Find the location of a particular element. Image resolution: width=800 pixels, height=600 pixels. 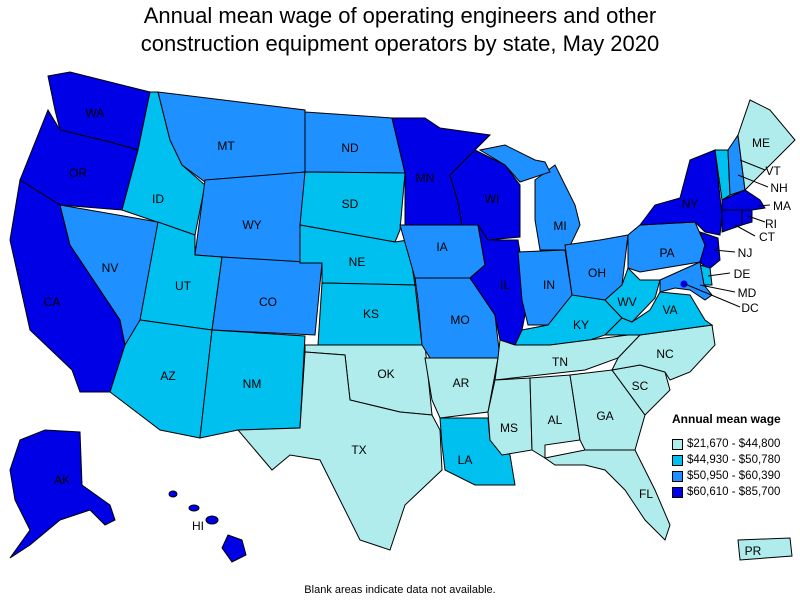

label-leader-lines is located at coordinates (727, 233).